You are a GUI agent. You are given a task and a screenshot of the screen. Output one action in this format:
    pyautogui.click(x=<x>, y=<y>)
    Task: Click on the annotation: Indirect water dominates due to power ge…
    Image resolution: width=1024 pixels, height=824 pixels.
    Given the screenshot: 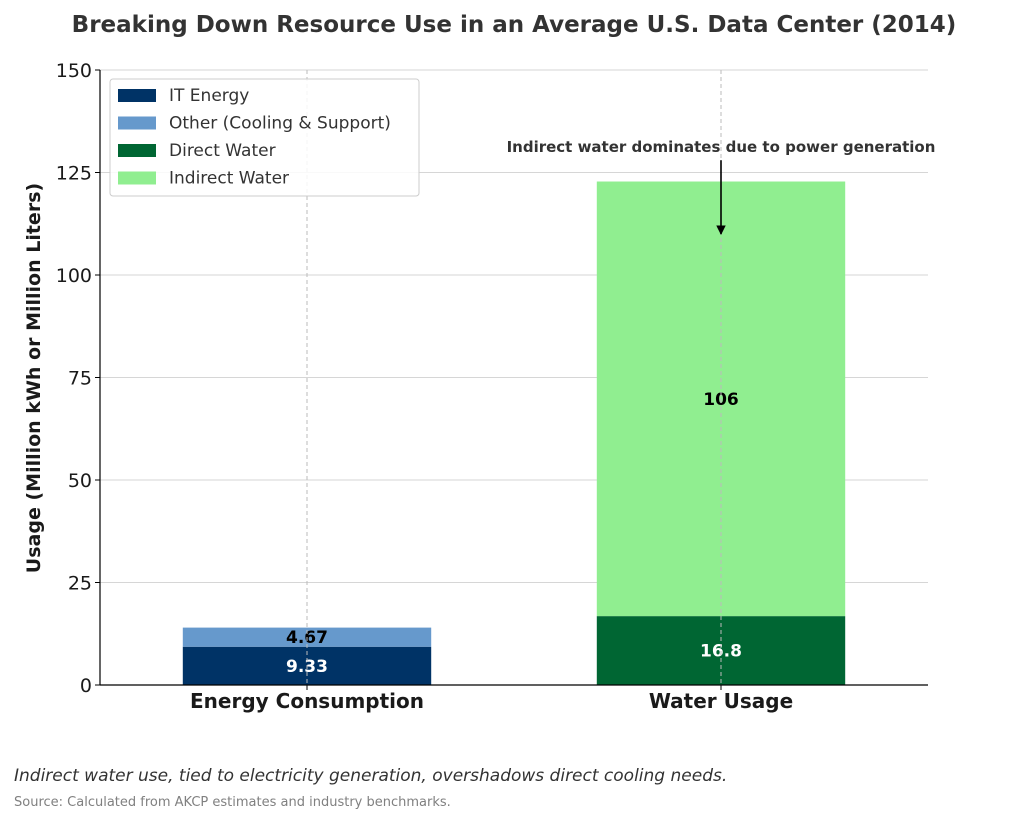 What is the action you would take?
    pyautogui.click(x=721, y=186)
    